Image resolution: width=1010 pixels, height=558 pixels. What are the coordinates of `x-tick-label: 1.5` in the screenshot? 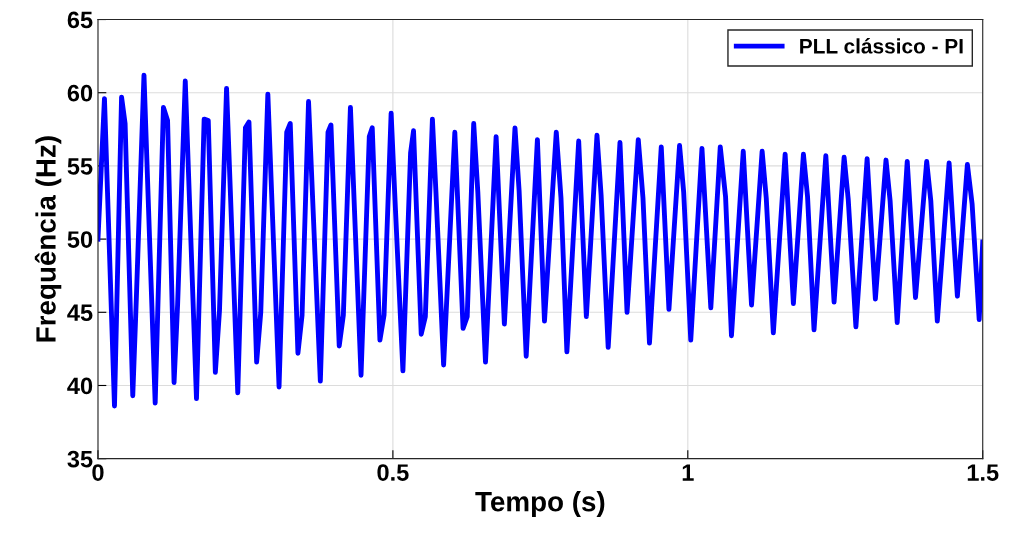 It's located at (983, 472).